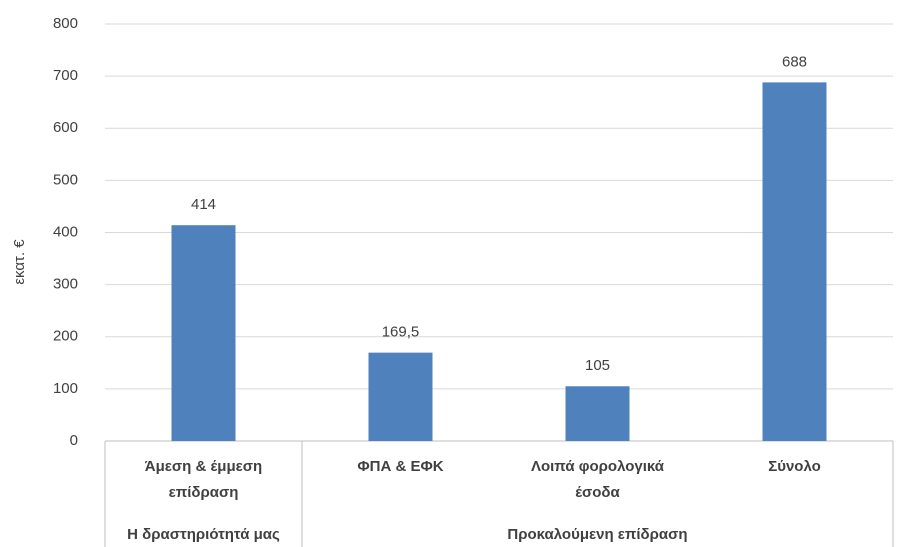 The height and width of the screenshot is (547, 909). What do you see at coordinates (597, 365) in the screenshot?
I see `value-label: 105` at bounding box center [597, 365].